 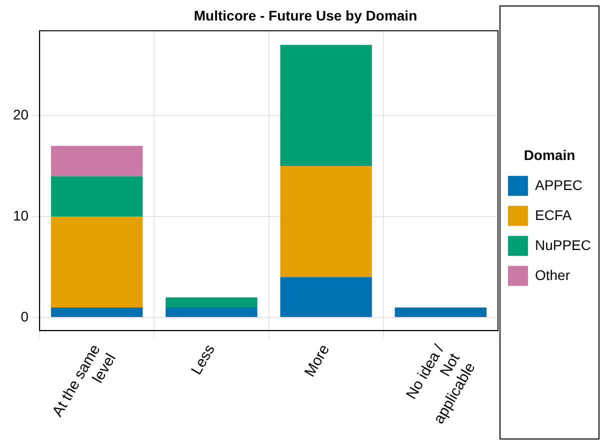 I want to click on legend-title: Domain, so click(x=550, y=154).